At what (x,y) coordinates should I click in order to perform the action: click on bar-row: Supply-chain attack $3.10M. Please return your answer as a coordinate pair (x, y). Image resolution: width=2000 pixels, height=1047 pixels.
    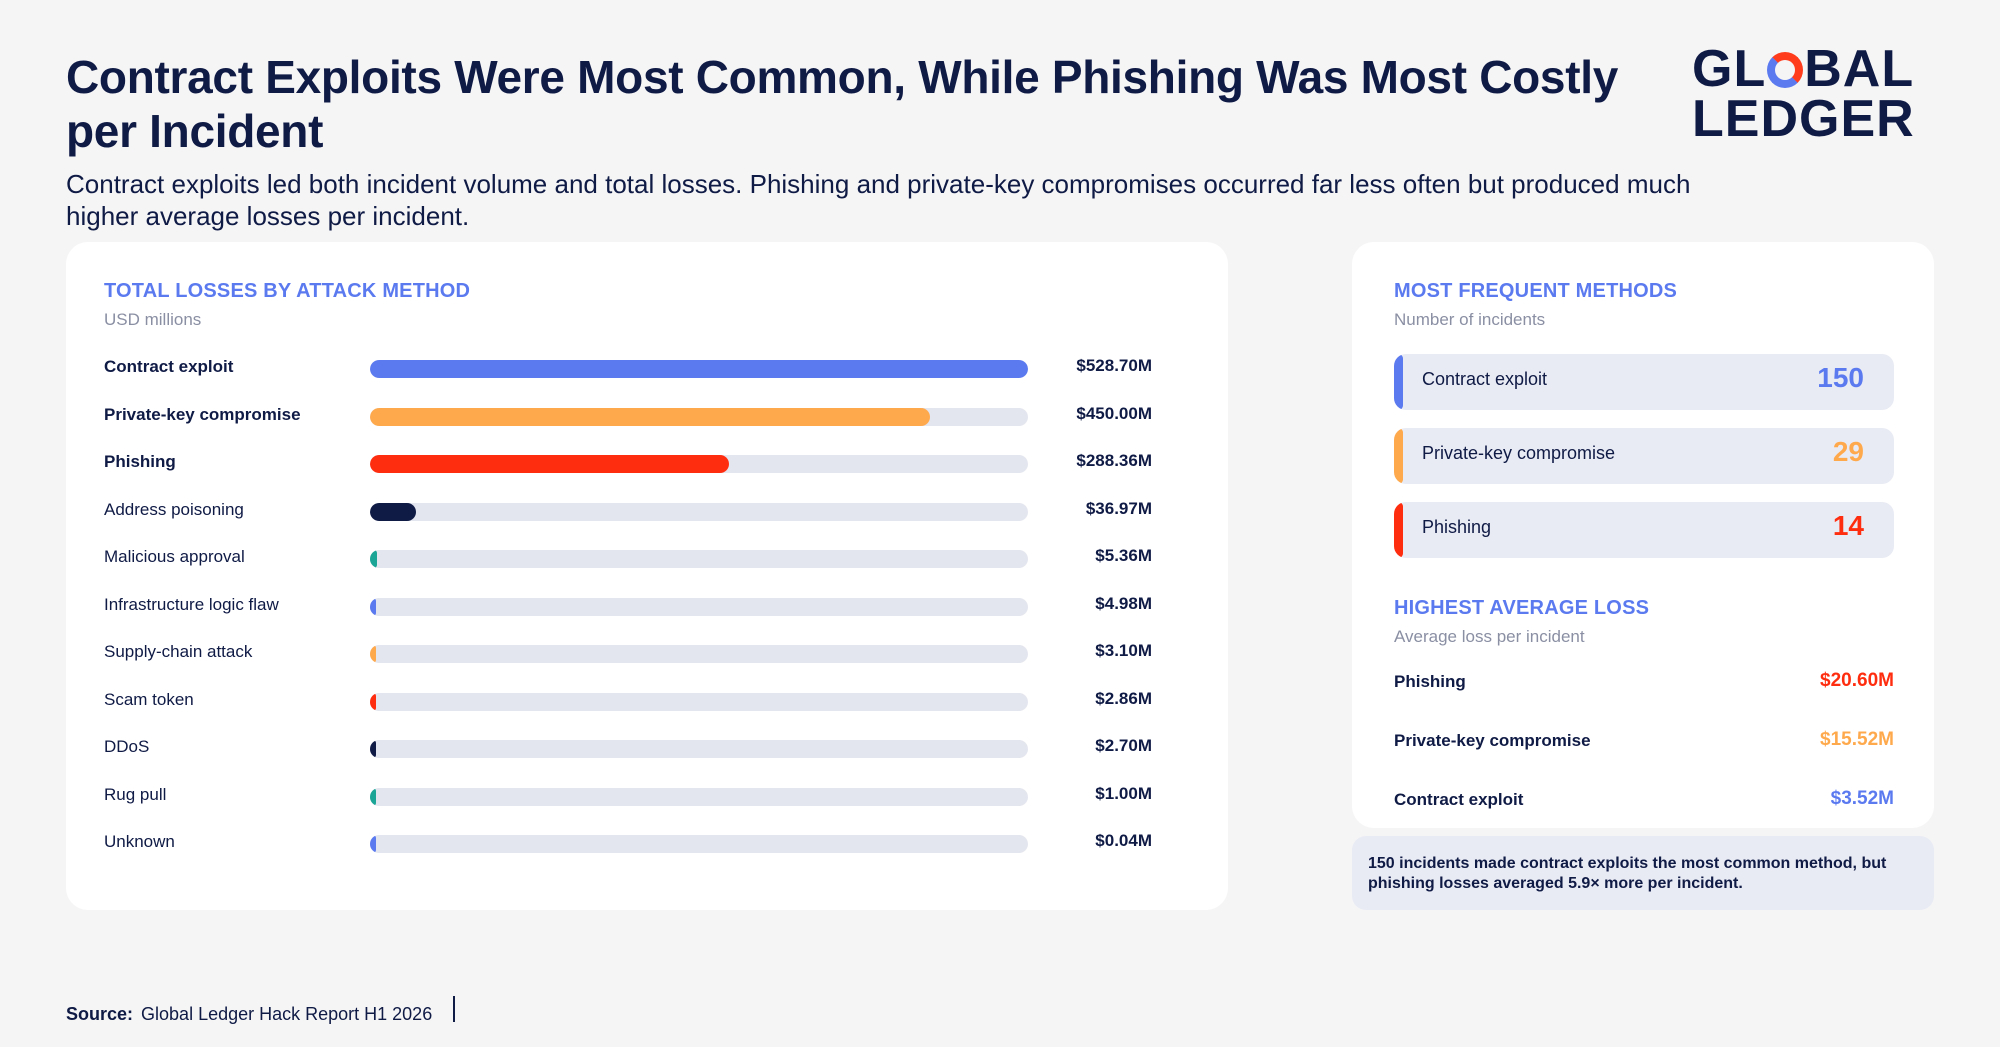
    Looking at the image, I should click on (647, 654).